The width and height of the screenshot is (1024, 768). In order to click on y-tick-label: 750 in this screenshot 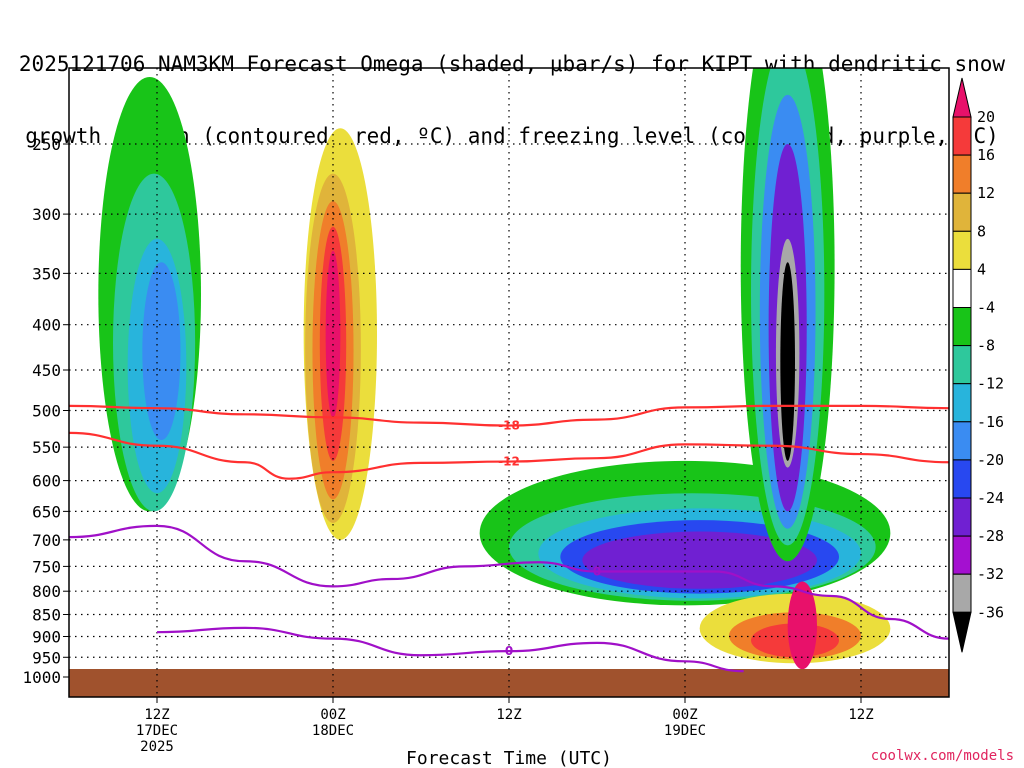, I will do `click(46, 566)`.